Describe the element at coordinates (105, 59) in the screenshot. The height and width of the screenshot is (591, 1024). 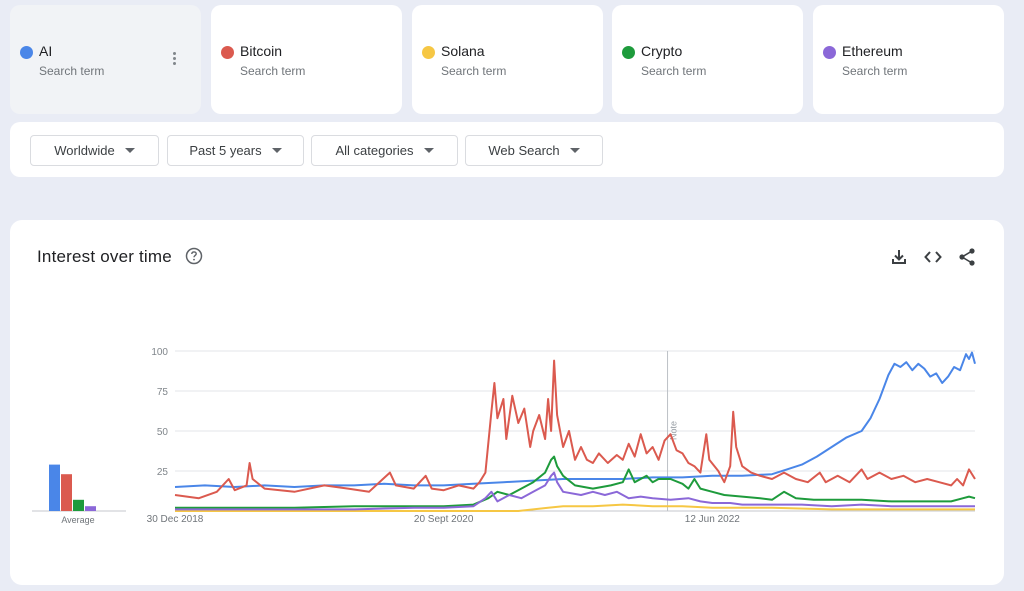
I see `term-card-ai: AI Search term` at that location.